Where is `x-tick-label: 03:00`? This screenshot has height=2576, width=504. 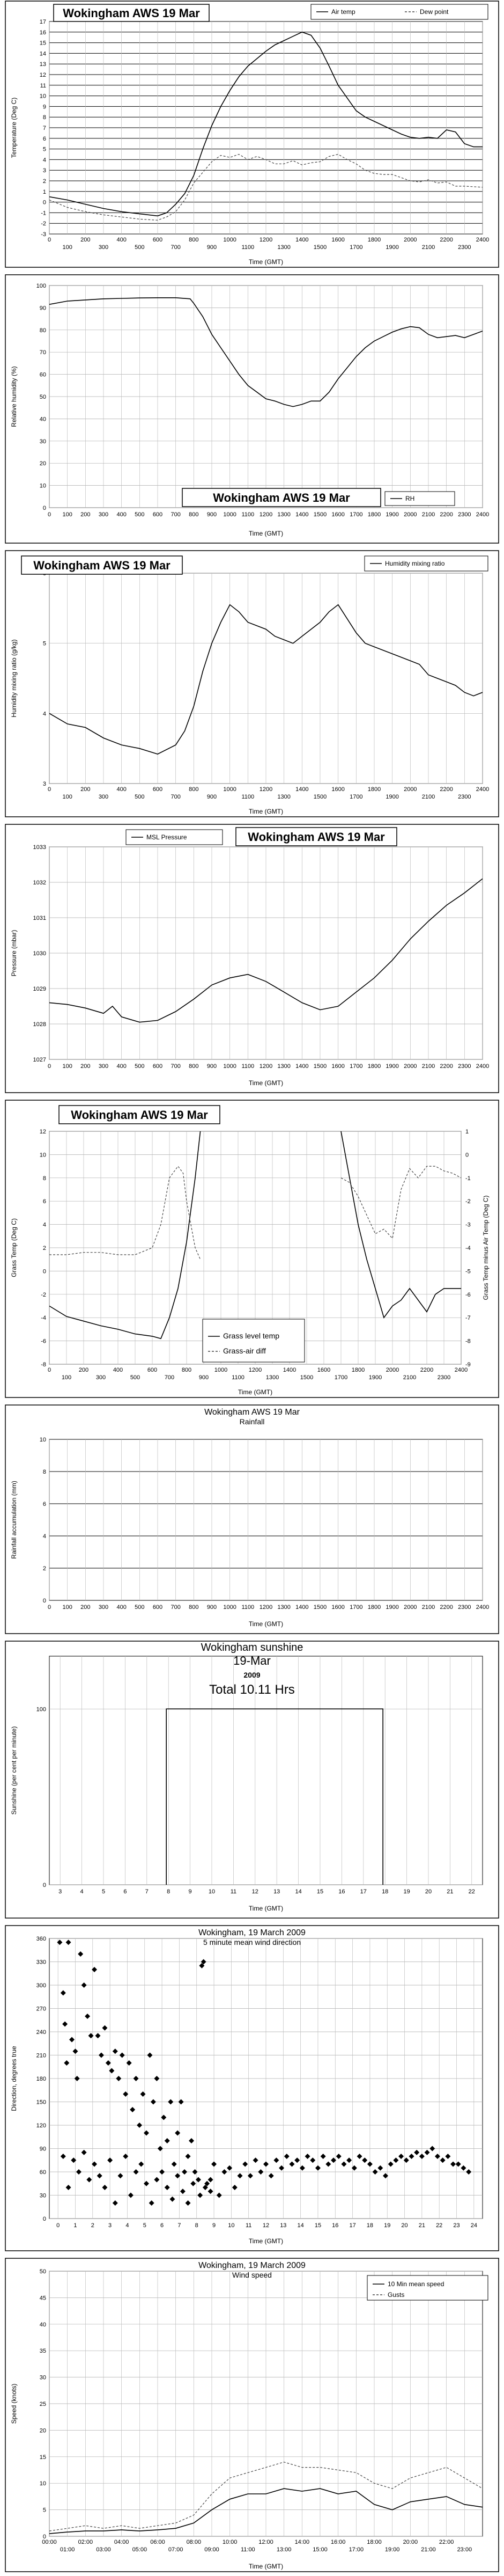
x-tick-label: 03:00 is located at coordinates (103, 2549).